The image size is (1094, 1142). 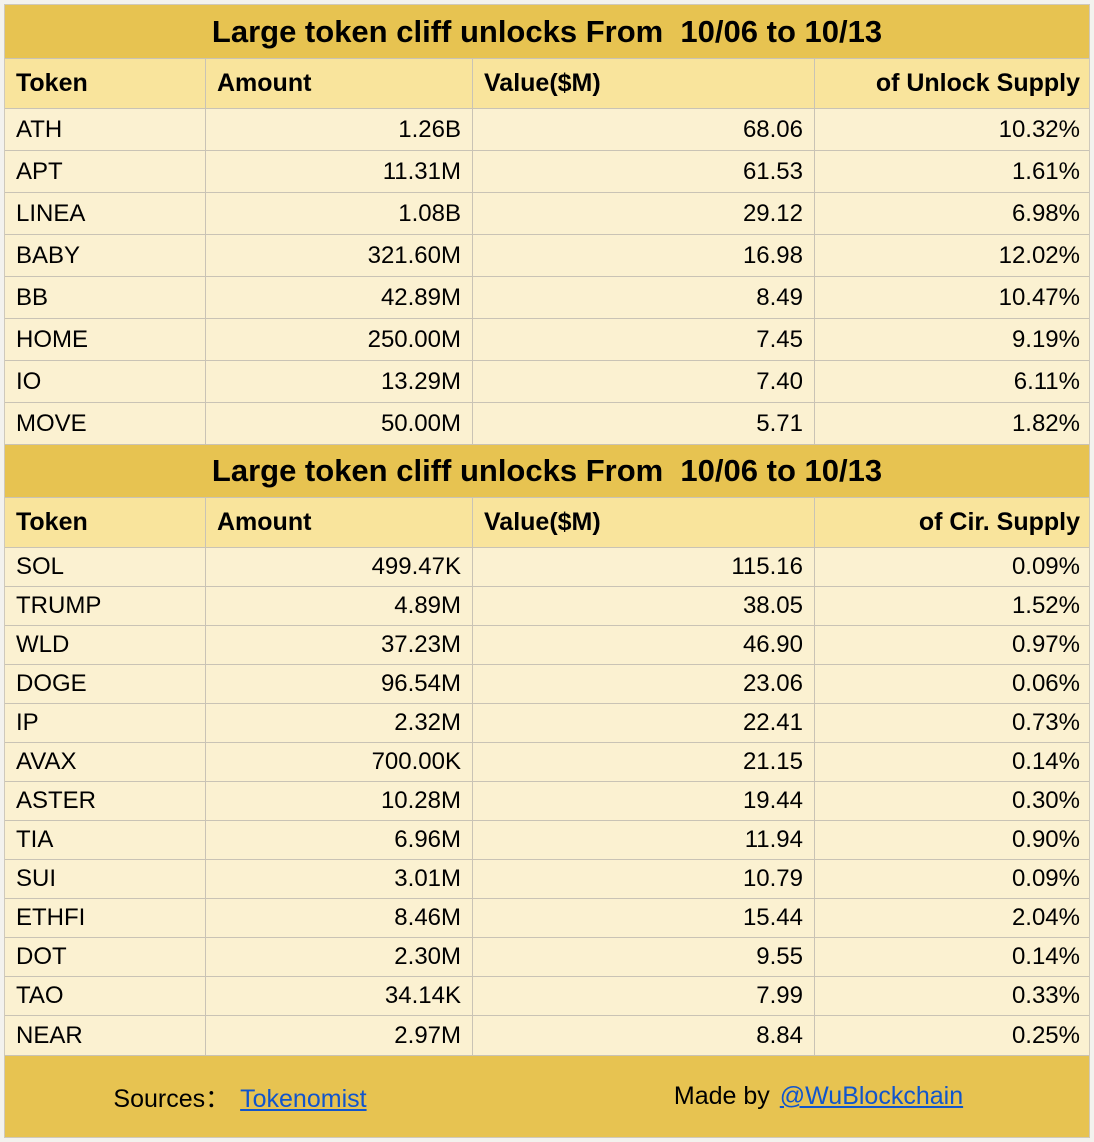 What do you see at coordinates (172, 1098) in the screenshot?
I see `sources-label: Sources：` at bounding box center [172, 1098].